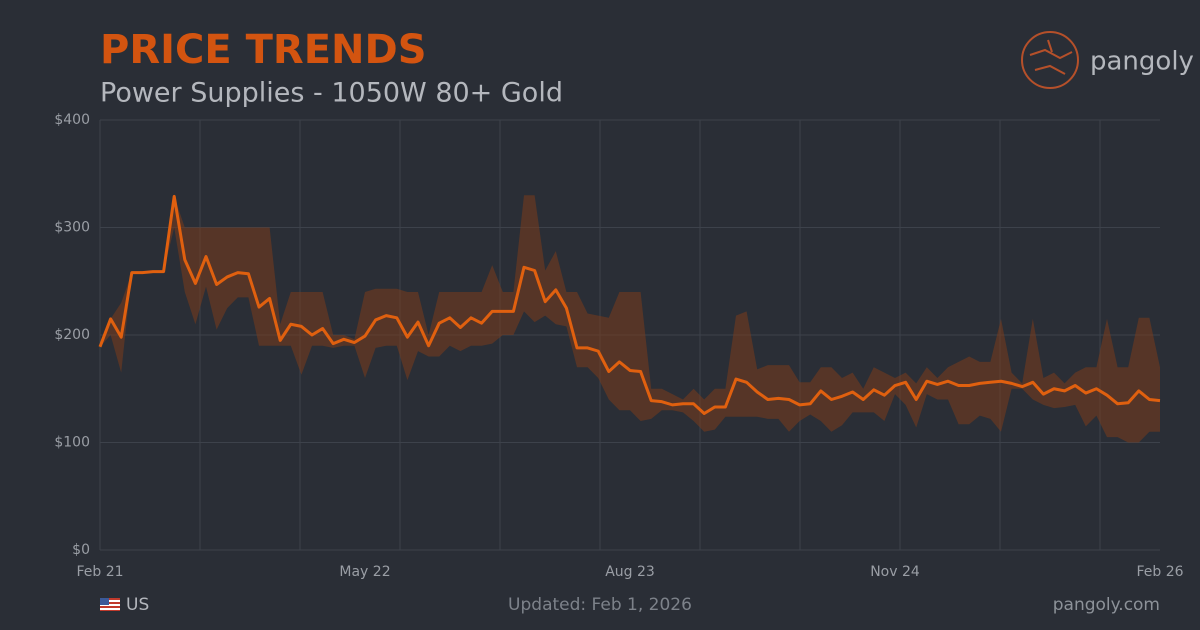 The image size is (1200, 630). What do you see at coordinates (81, 550) in the screenshot?
I see `y-tick-label: $0` at bounding box center [81, 550].